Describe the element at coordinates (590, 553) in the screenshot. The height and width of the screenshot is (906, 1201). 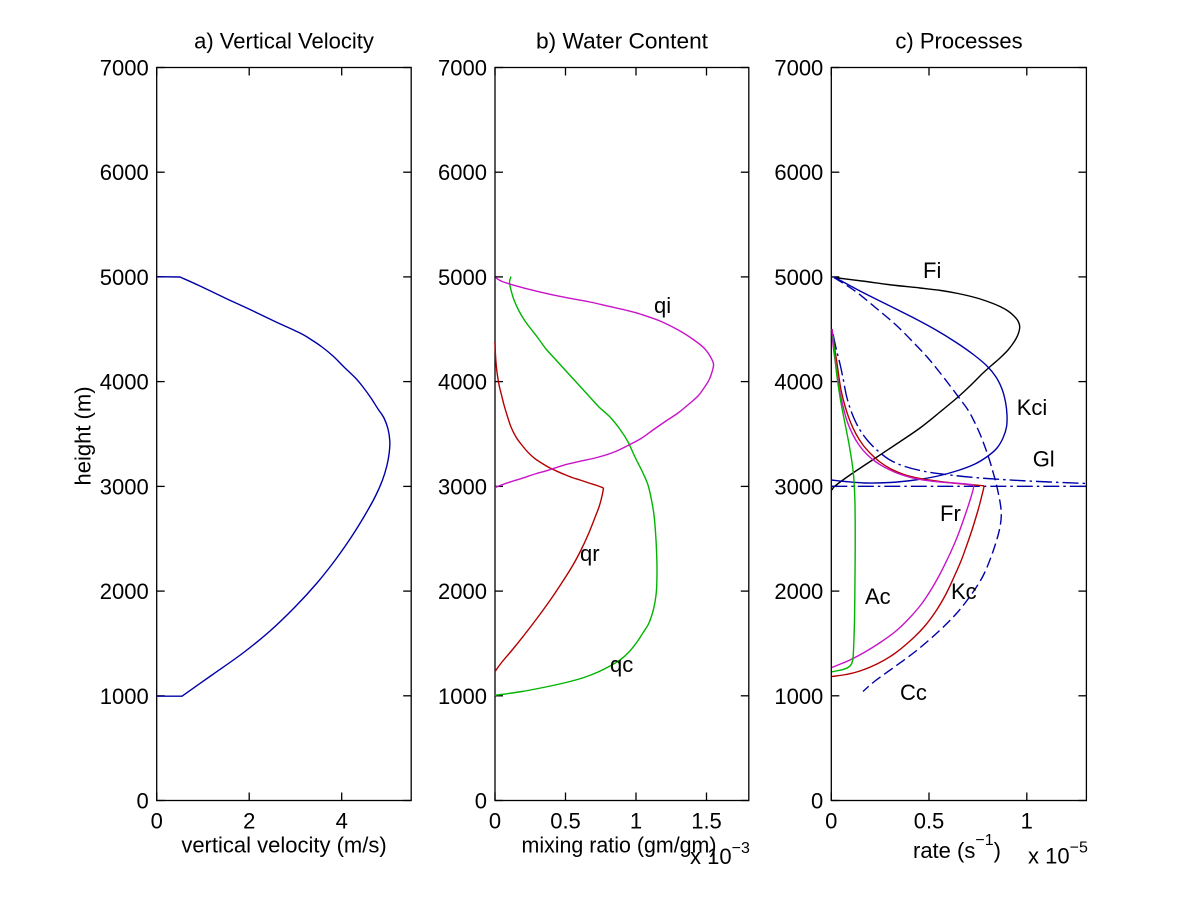
I see `svg-text: qr` at that location.